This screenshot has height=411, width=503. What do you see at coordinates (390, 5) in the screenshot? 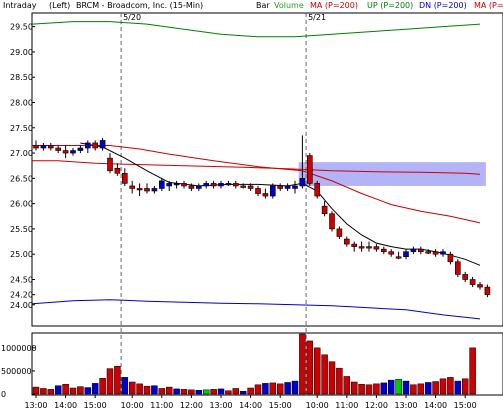
I see `legend-up200: UP (P=200)` at bounding box center [390, 5].